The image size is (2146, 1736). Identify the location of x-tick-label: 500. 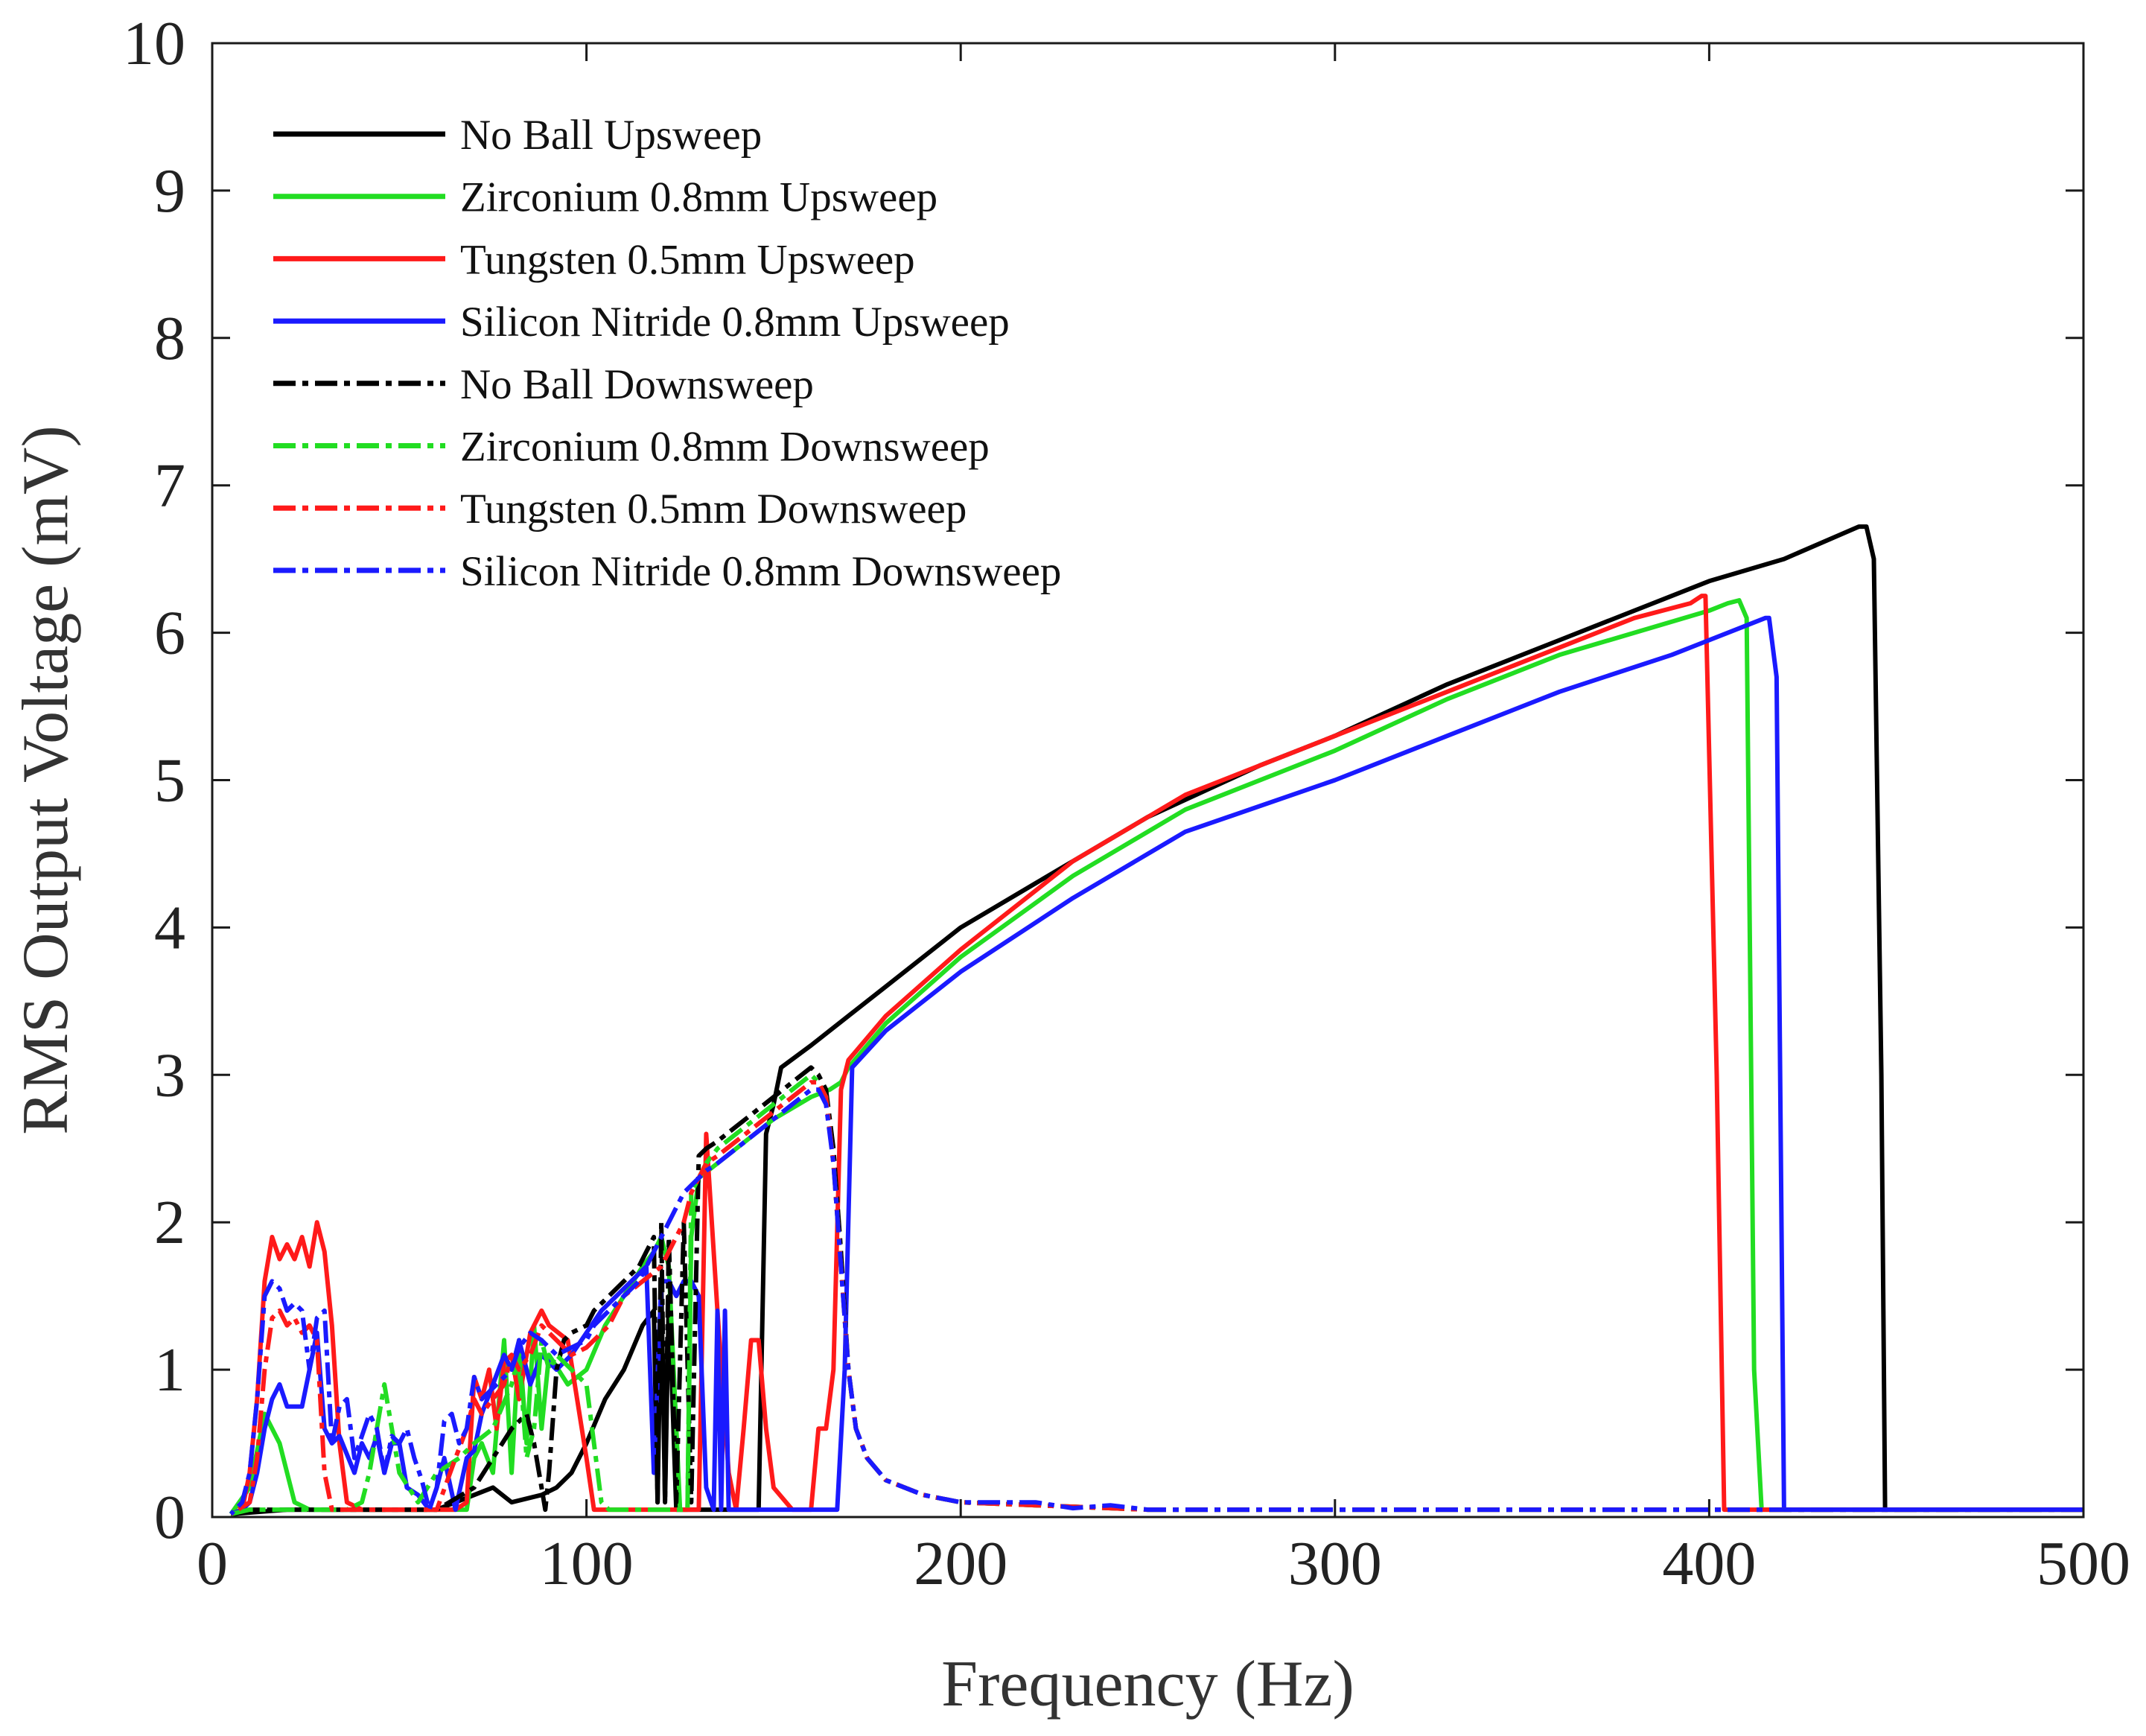
(2083, 1563).